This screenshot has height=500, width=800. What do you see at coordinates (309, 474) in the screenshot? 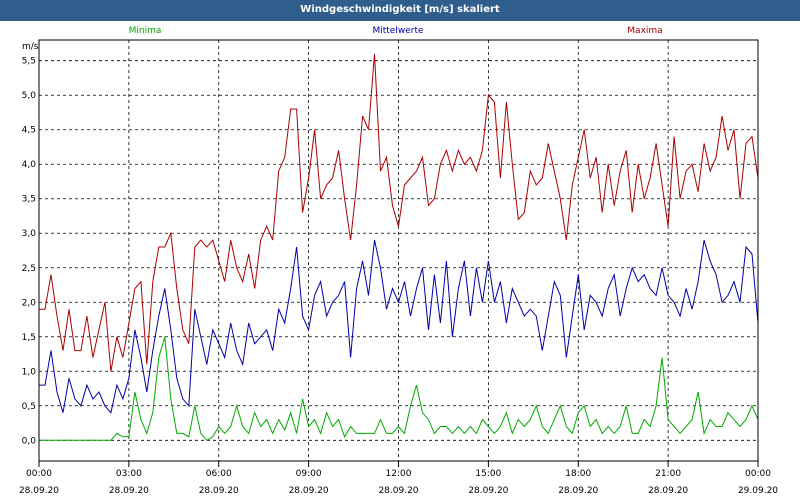
I see `x-tick-time: 09:00` at bounding box center [309, 474].